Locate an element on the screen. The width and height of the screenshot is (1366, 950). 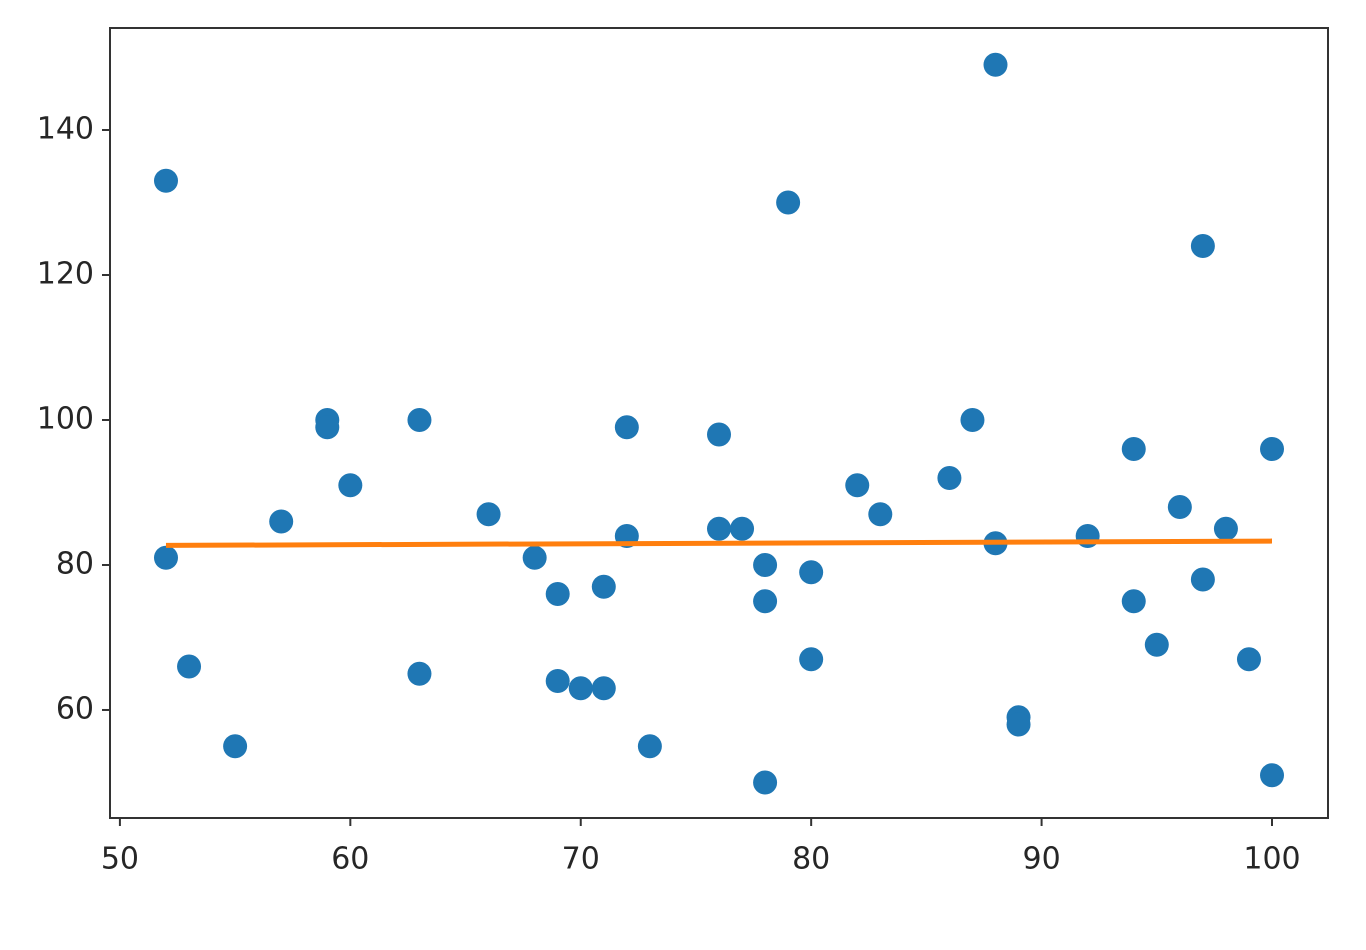
y-tick-label: 140 is located at coordinates (65, 129).